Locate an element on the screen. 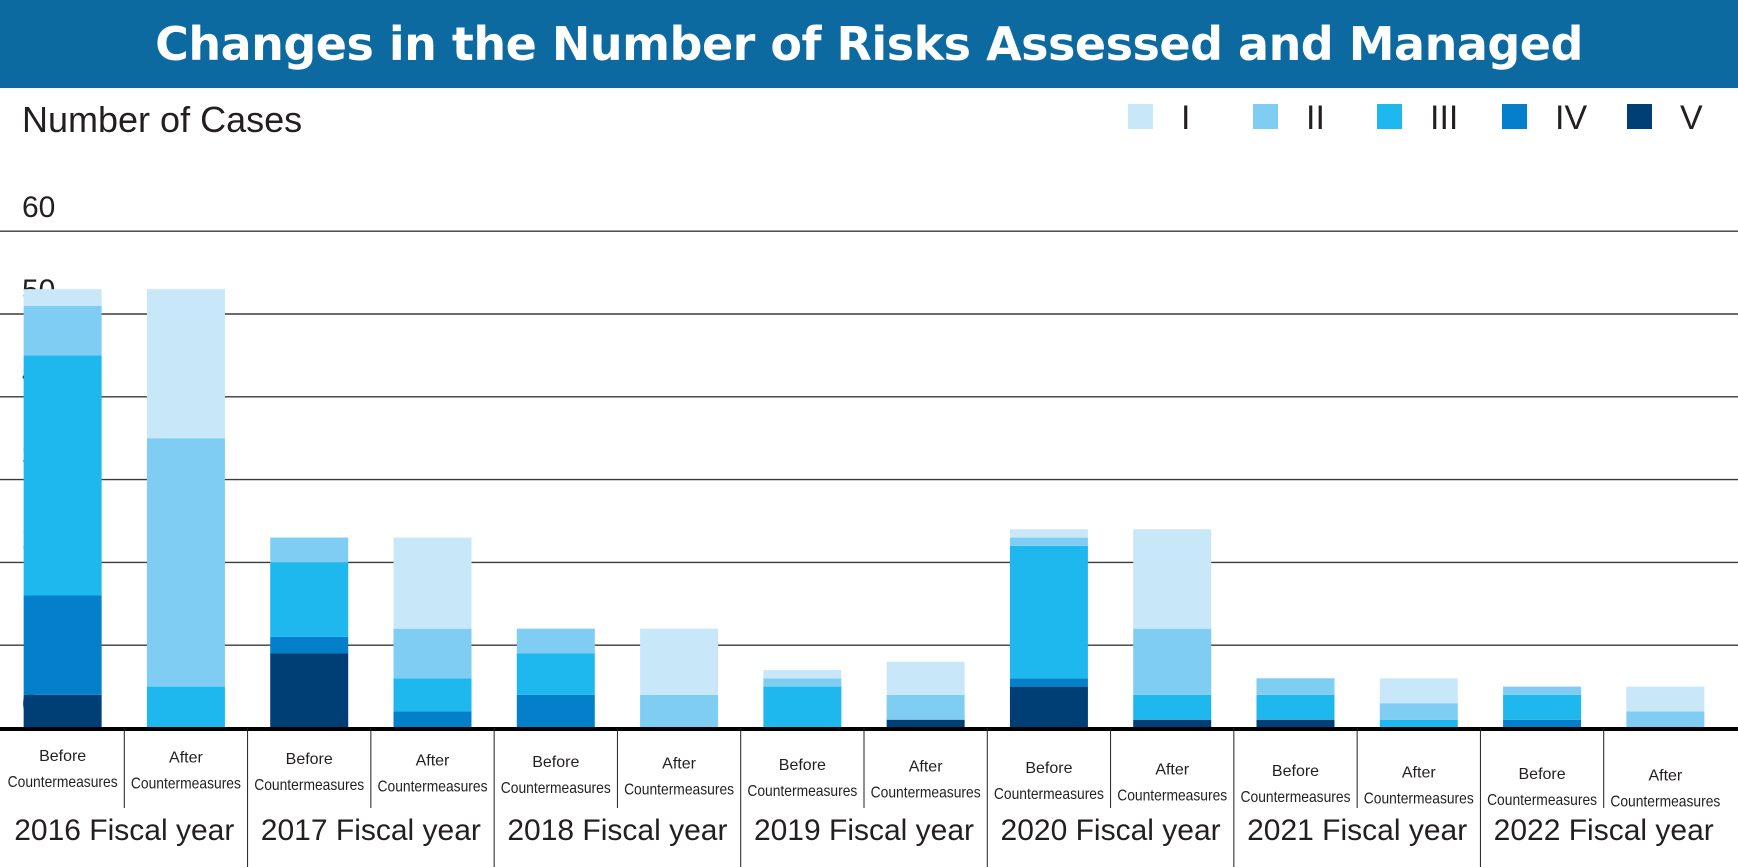 Image resolution: width=1738 pixels, height=867 pixels. group-label: 2021 Fiscal year is located at coordinates (1357, 830).